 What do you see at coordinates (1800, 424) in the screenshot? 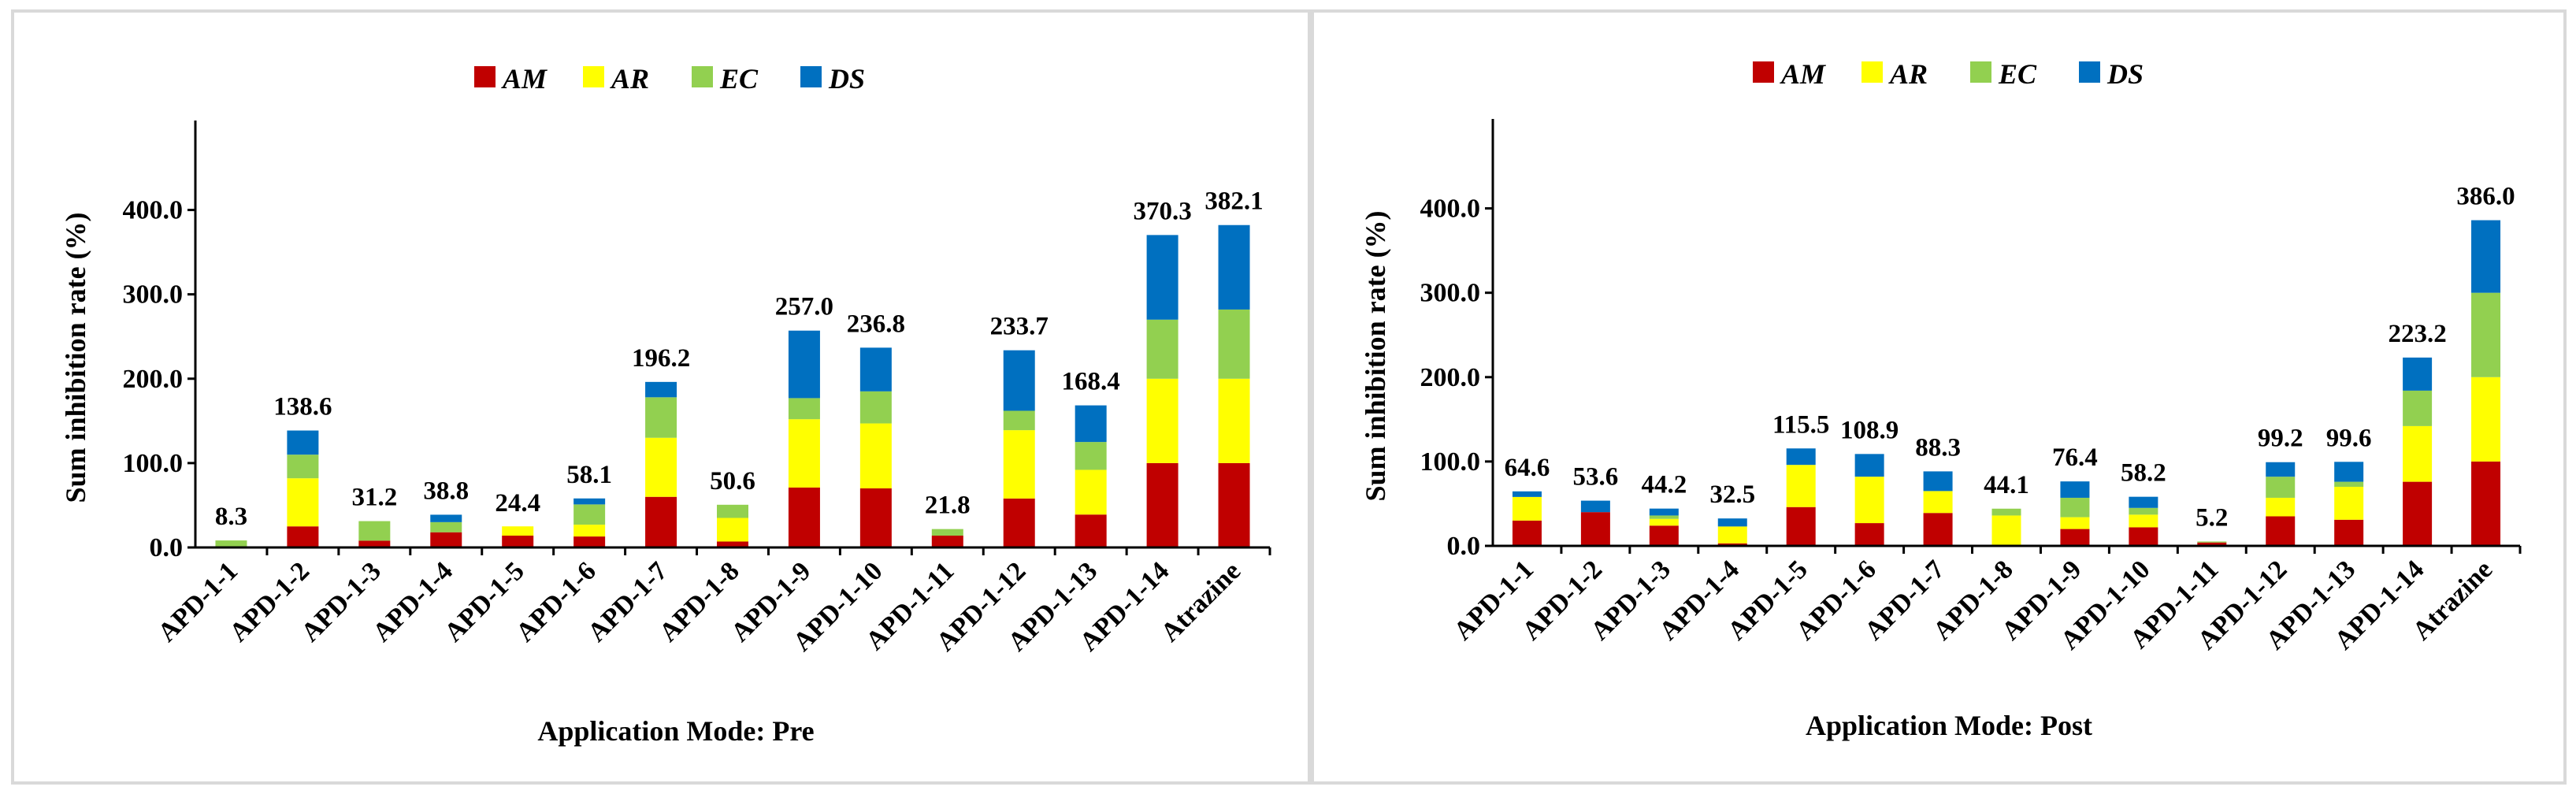
I see `total-label: 115.5` at bounding box center [1800, 424].